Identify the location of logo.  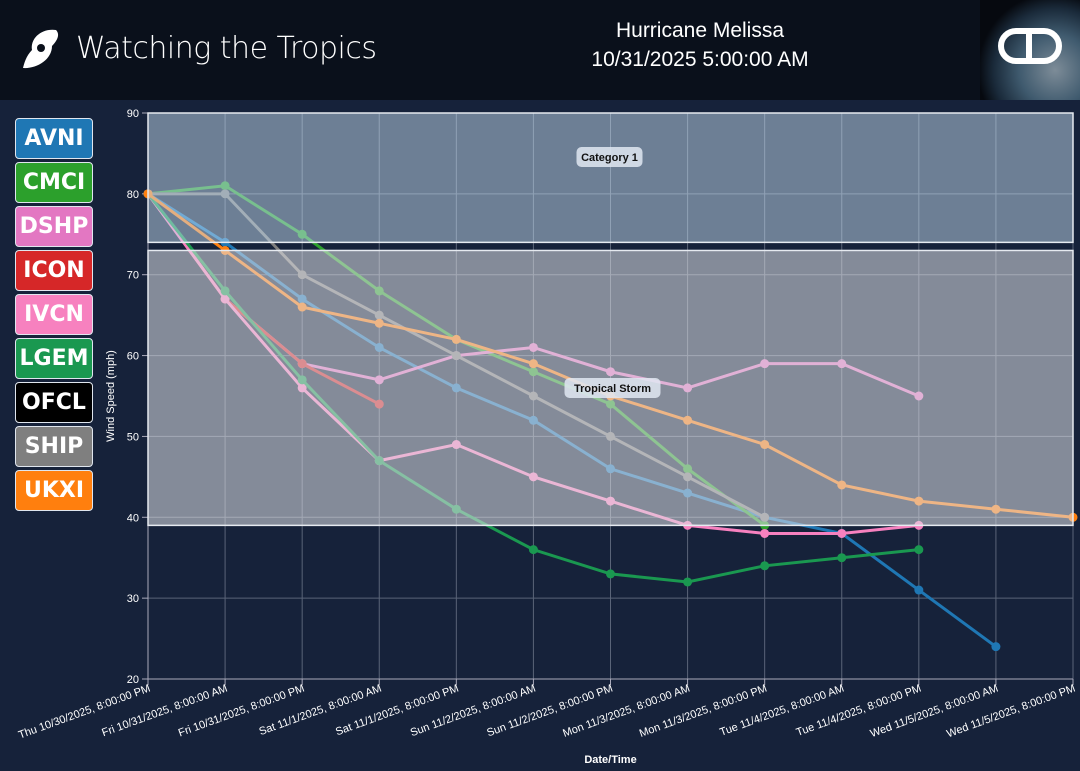
(1030, 50).